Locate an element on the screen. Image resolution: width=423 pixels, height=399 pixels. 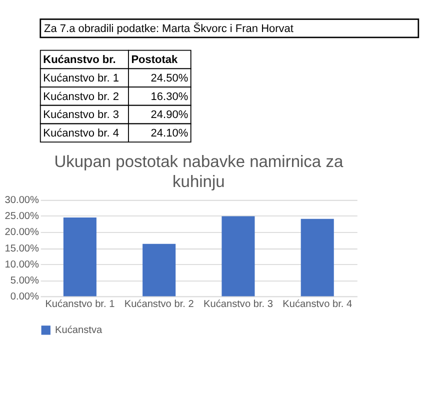
text: 24.10% is located at coordinates (169, 134).